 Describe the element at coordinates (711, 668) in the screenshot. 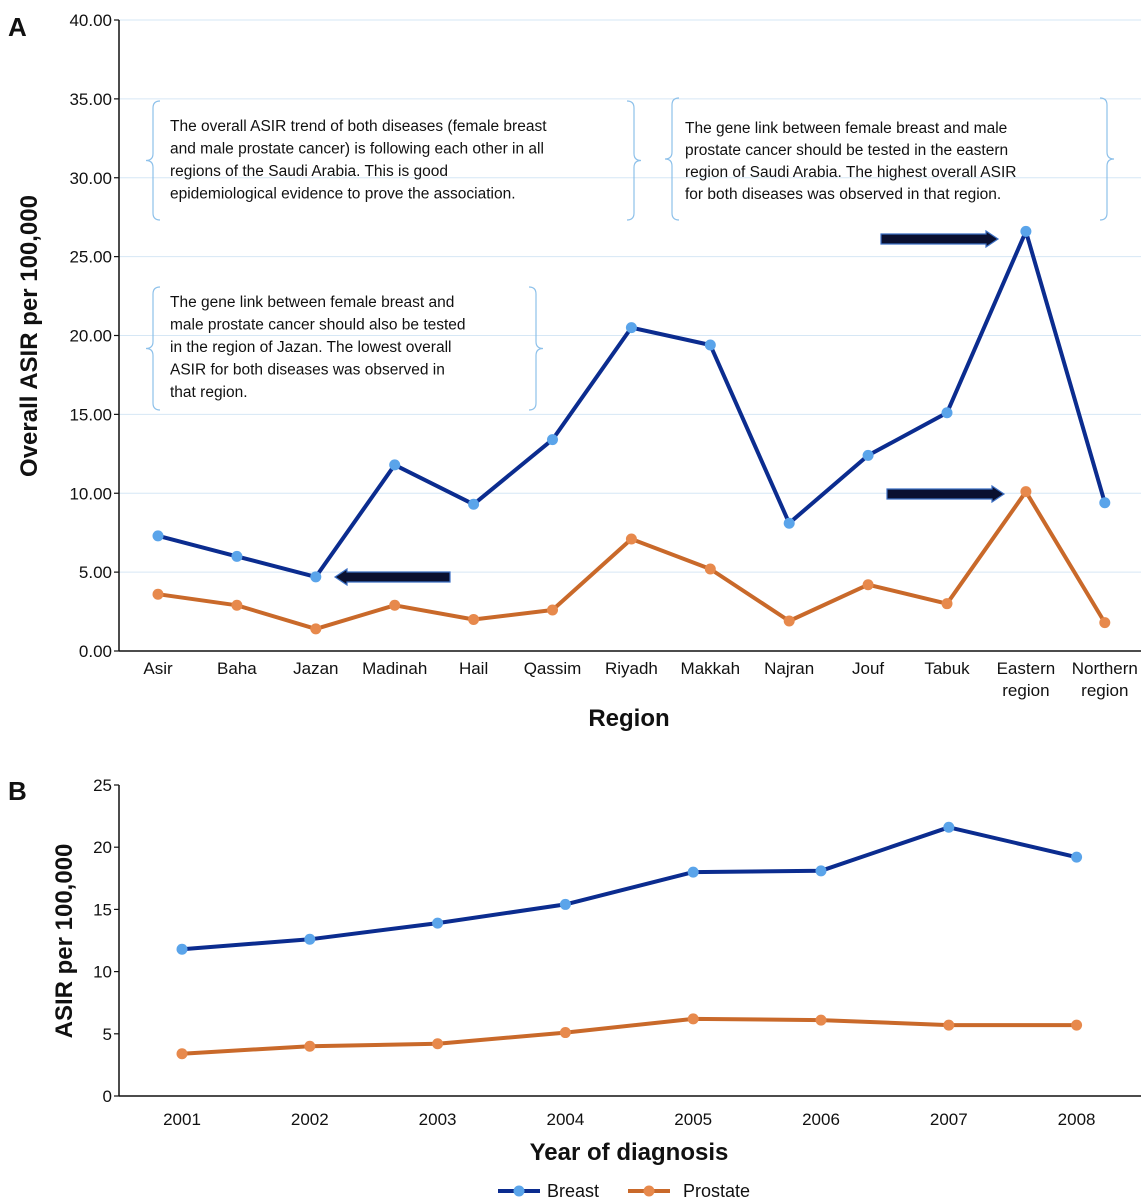

I see `a-x-tick-label-makkah: Makkah` at that location.